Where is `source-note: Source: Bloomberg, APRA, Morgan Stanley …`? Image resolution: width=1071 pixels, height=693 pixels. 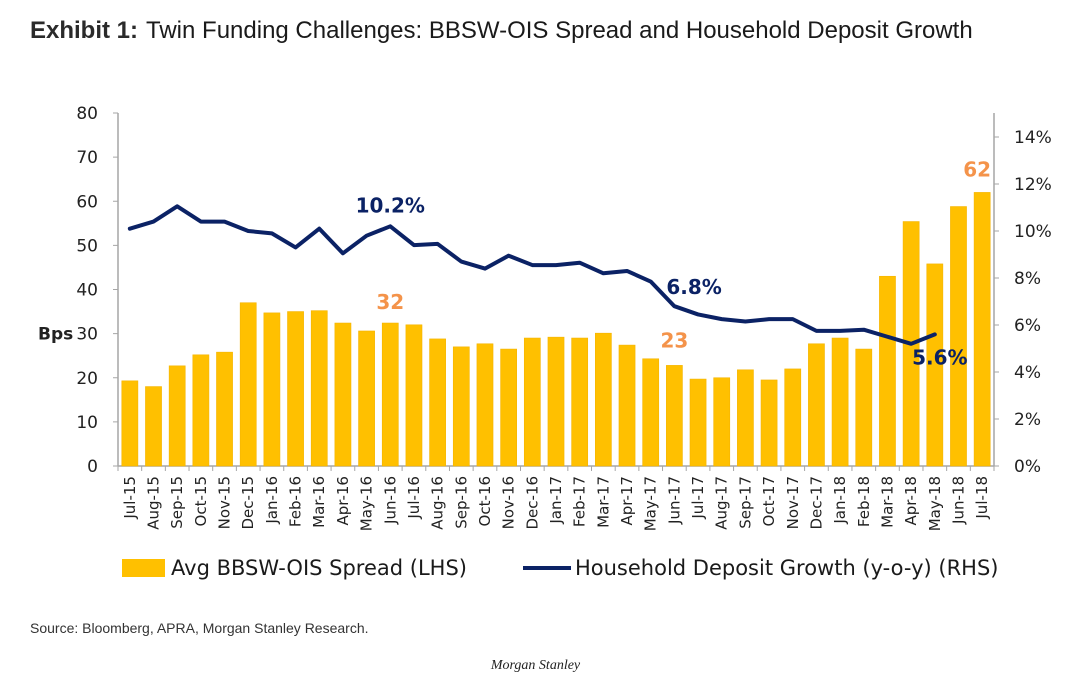 source-note: Source: Bloomberg, APRA, Morgan Stanley … is located at coordinates (199, 628).